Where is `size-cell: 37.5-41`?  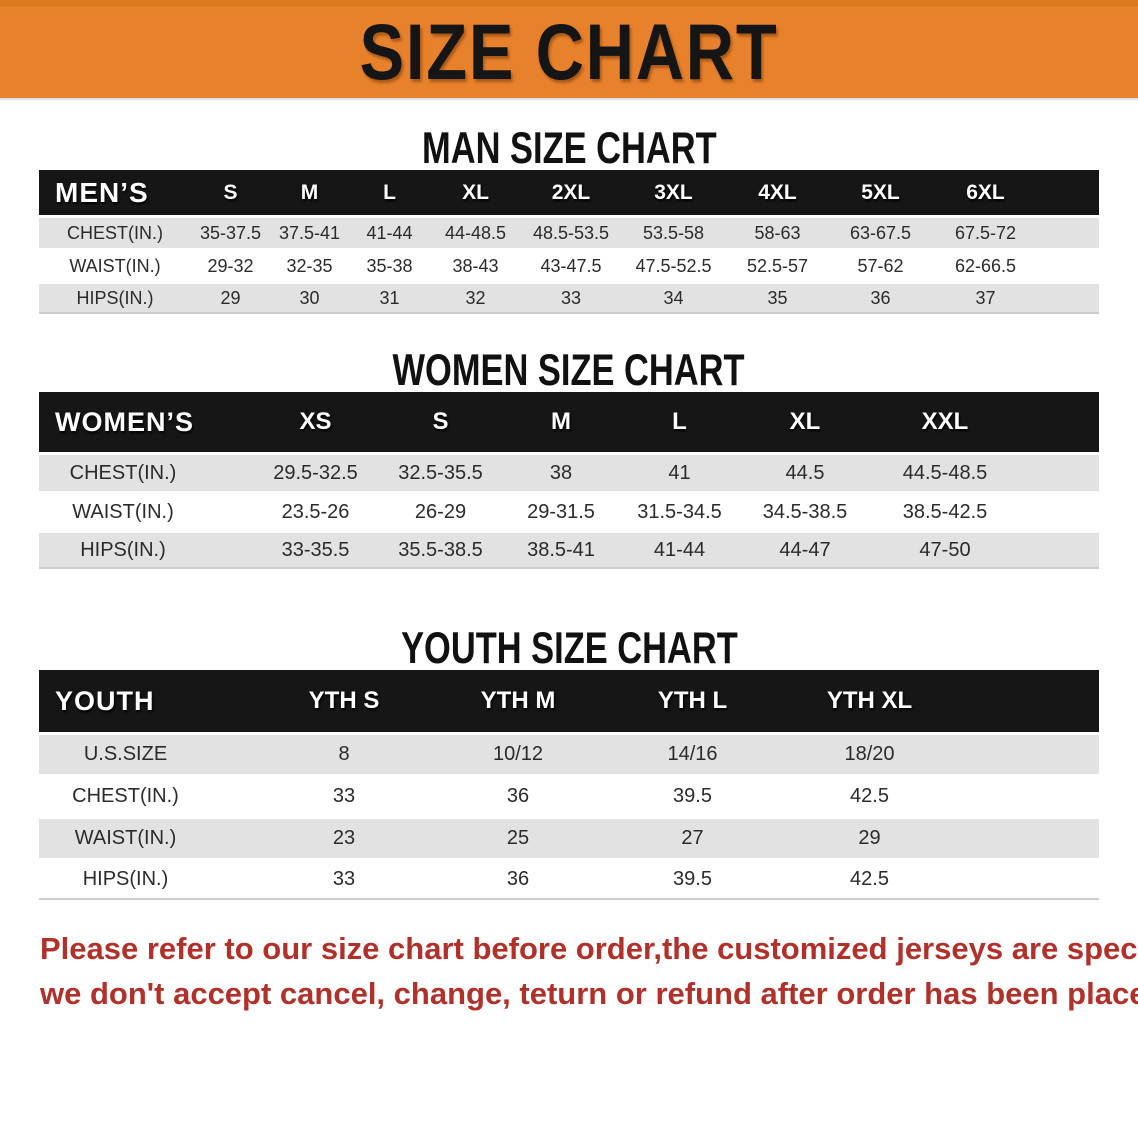
size-cell: 37.5-41 is located at coordinates (309, 231).